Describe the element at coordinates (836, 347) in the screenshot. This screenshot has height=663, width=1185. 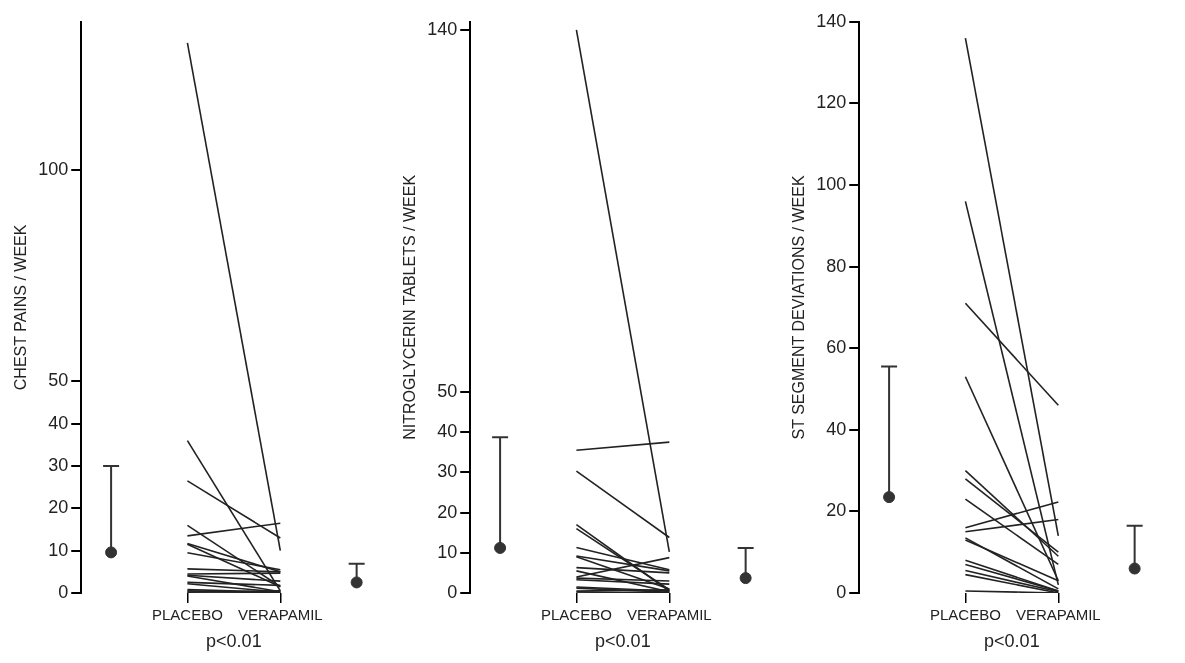
I see `y-tick-label: 60` at that location.